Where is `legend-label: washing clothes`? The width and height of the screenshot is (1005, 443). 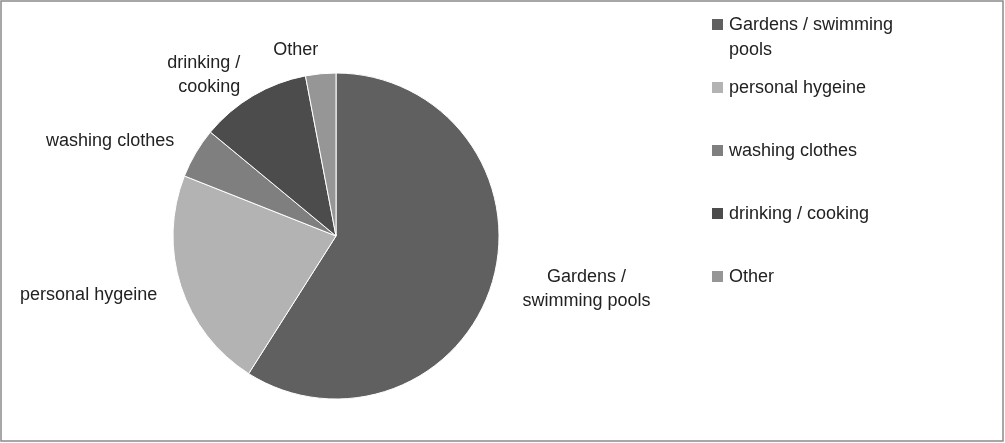 legend-label: washing clothes is located at coordinates (793, 150).